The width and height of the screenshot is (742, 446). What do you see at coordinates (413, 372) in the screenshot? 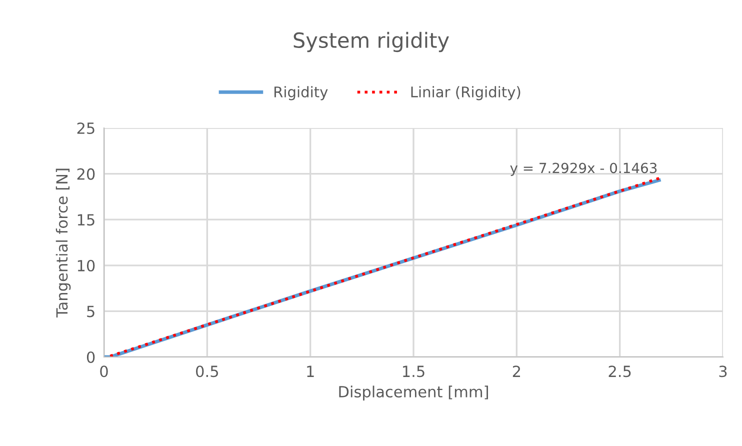
I see `x-tick-label: 1.5` at bounding box center [413, 372].